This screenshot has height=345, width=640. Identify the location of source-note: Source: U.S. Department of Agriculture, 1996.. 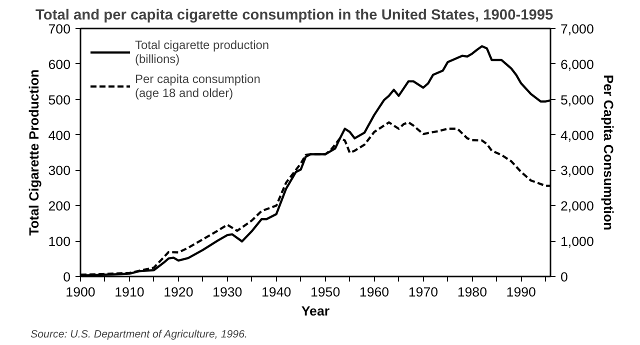
(139, 334).